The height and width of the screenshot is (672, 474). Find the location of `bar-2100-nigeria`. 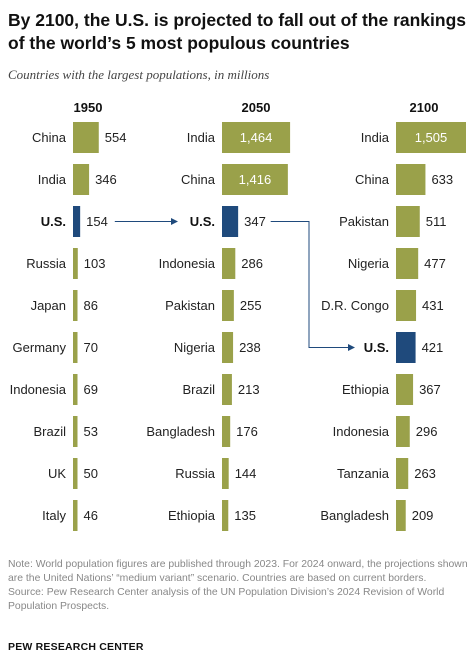

bar-2100-nigeria is located at coordinates (407, 263).